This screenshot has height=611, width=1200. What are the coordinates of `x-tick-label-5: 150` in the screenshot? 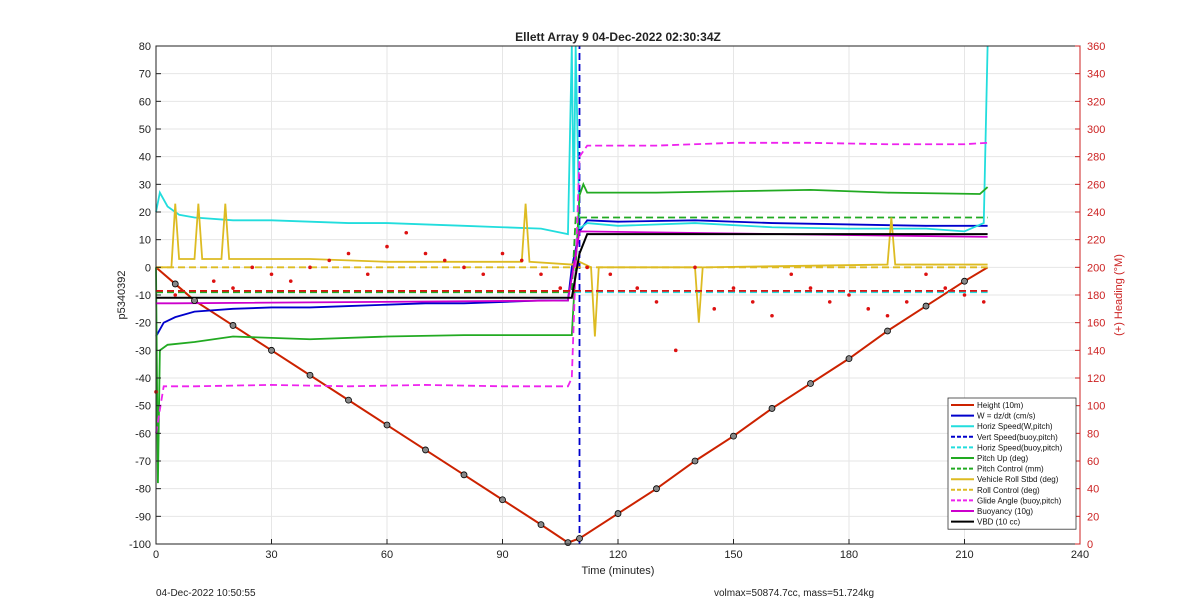 It's located at (733, 555).